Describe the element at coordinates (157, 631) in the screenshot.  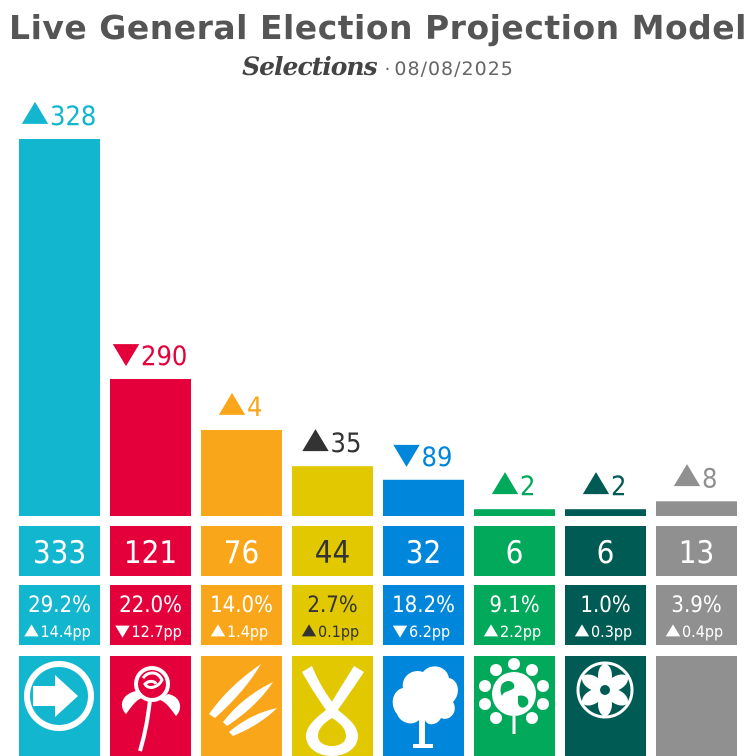
I see `vote-change: 12.7pp` at that location.